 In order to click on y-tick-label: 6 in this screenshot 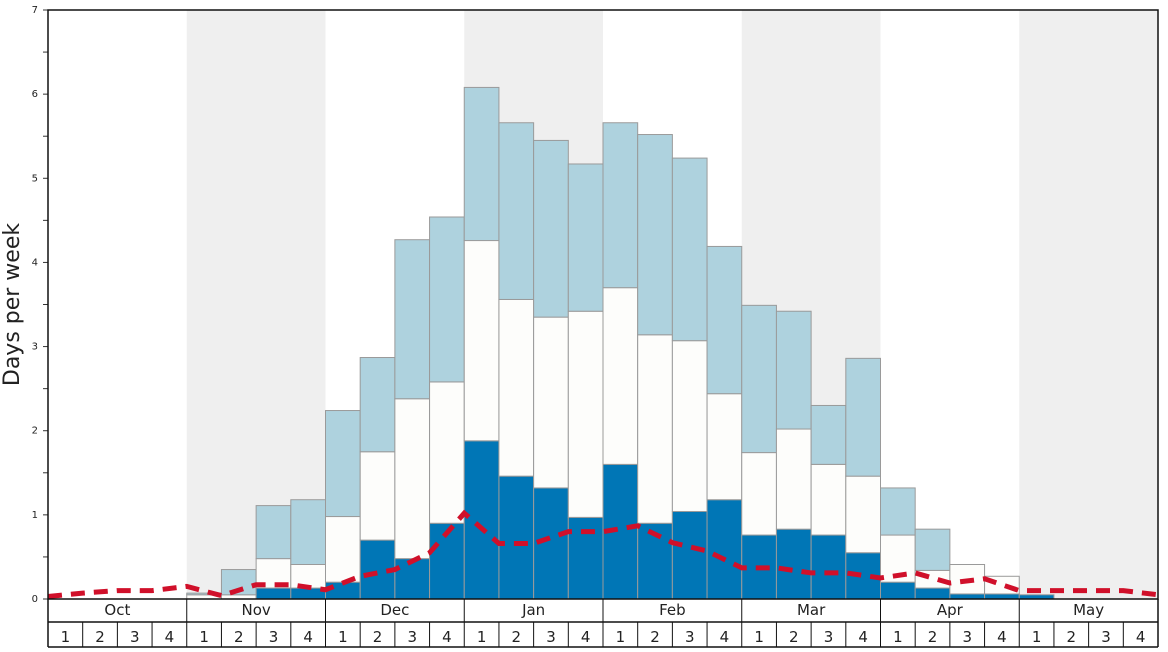, I will do `click(35, 94)`.